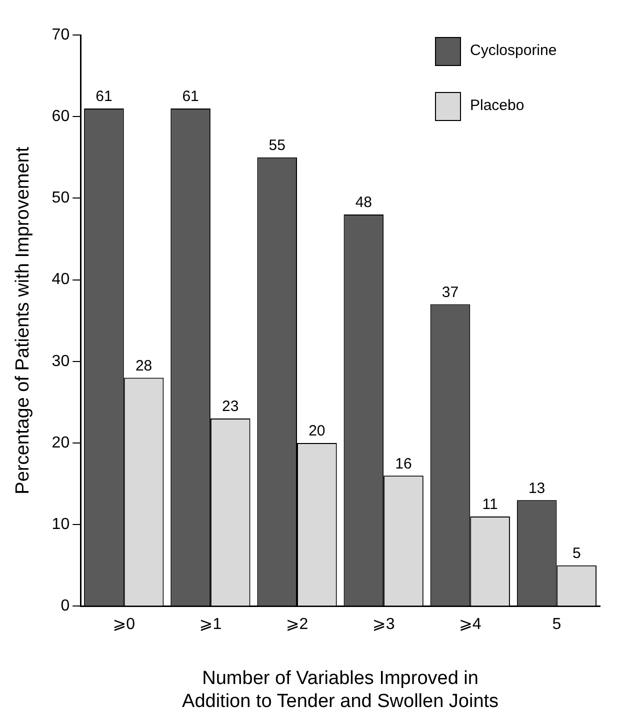 Image resolution: width=618 pixels, height=725 pixels. What do you see at coordinates (61, 443) in the screenshot?
I see `y-tick-label: 20` at bounding box center [61, 443].